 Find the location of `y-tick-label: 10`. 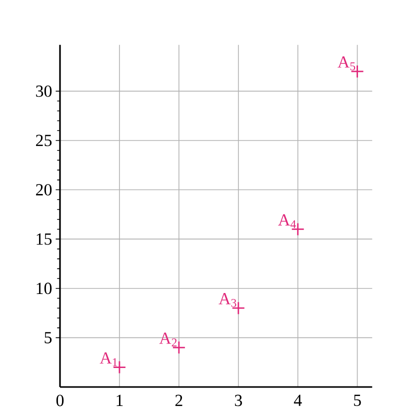

y-tick-label: 10 is located at coordinates (44, 288).